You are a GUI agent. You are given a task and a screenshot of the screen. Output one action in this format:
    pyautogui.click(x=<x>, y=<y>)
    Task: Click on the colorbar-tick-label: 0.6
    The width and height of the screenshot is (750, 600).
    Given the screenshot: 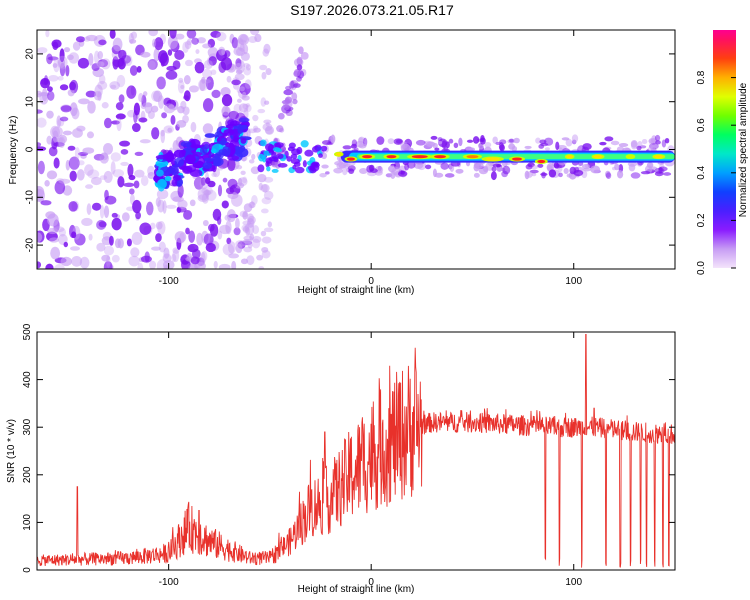 What is the action you would take?
    pyautogui.click(x=701, y=125)
    